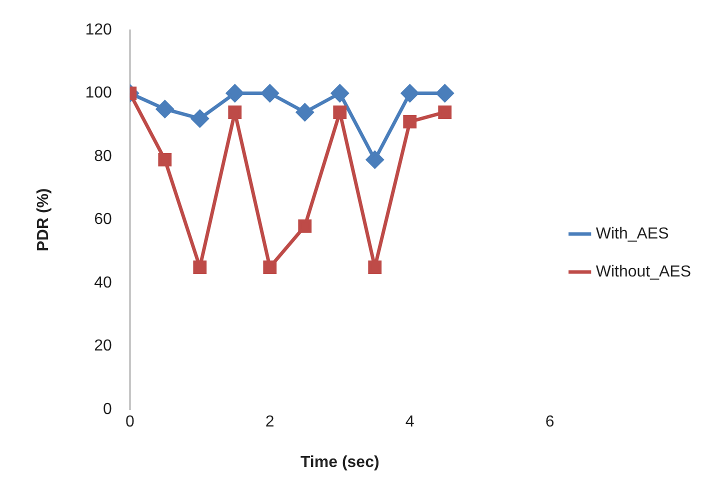 This screenshot has height=481, width=721. I want to click on y-tick-label: 80, so click(103, 156).